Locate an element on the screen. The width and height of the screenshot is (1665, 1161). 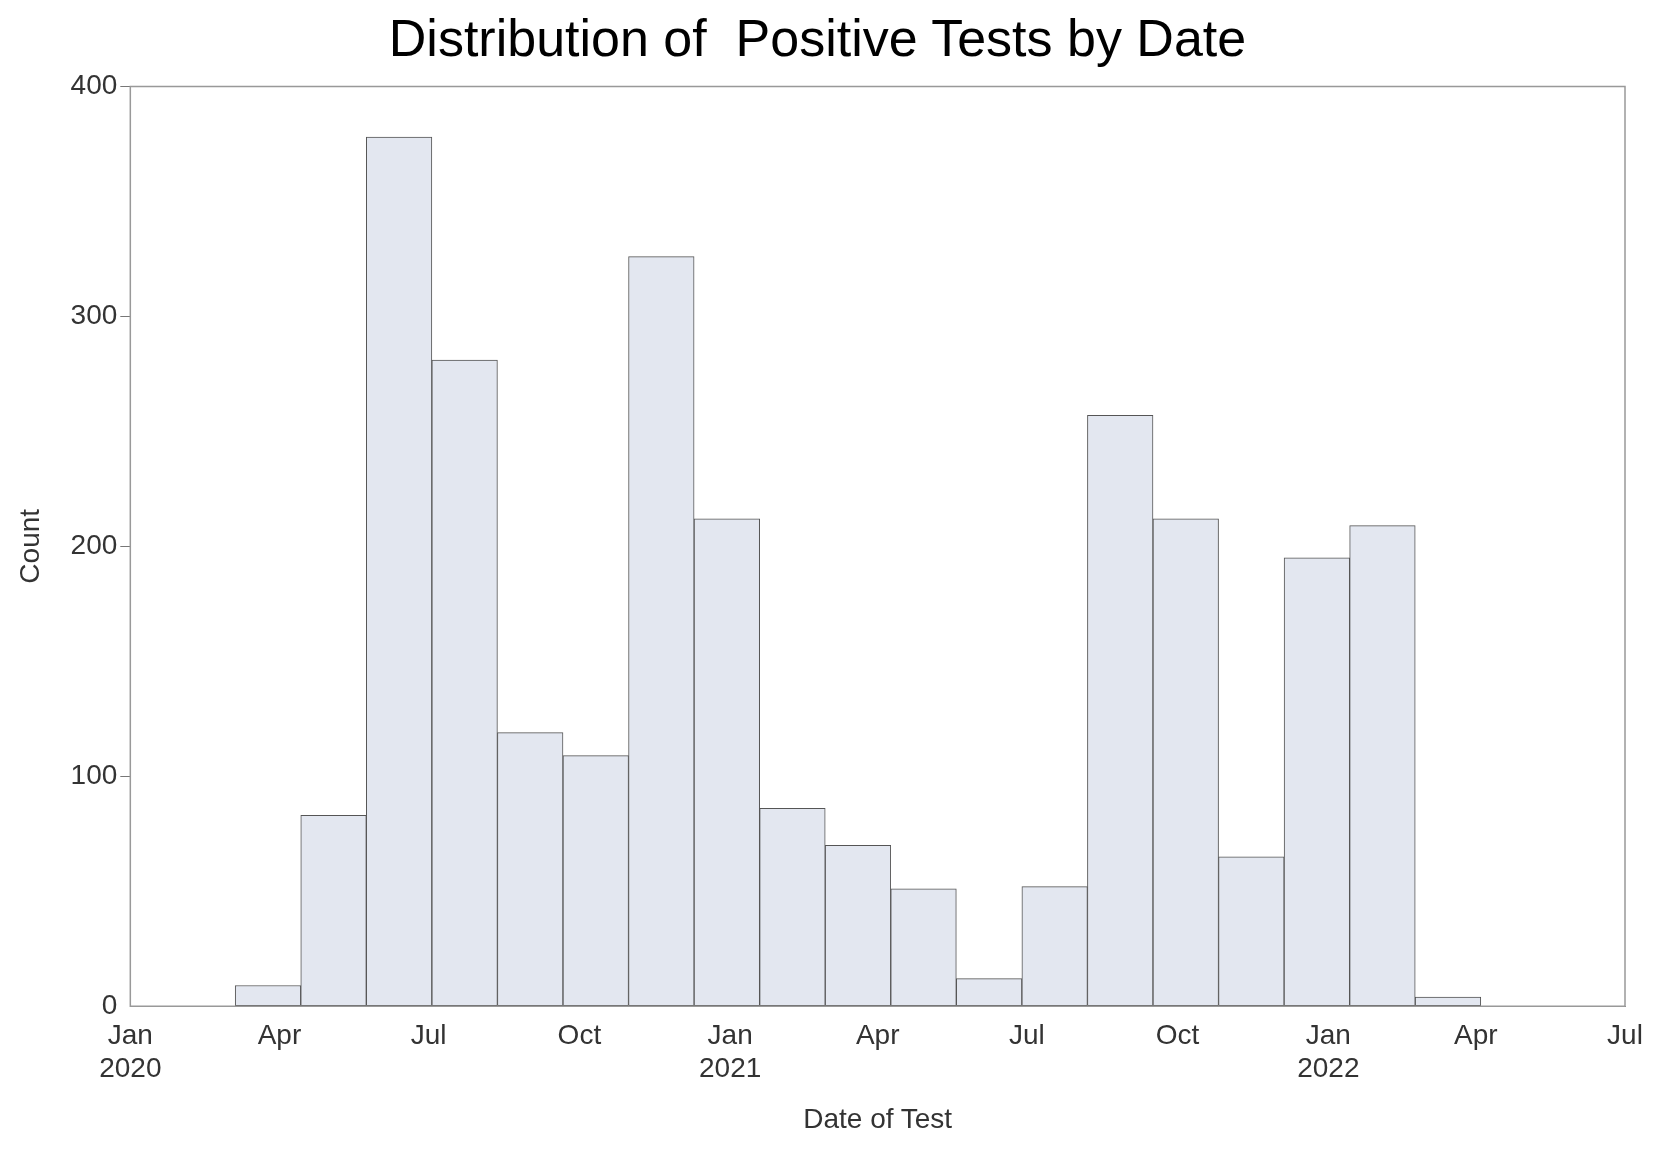
x-axis-title: Date of Test is located at coordinates (878, 1118).